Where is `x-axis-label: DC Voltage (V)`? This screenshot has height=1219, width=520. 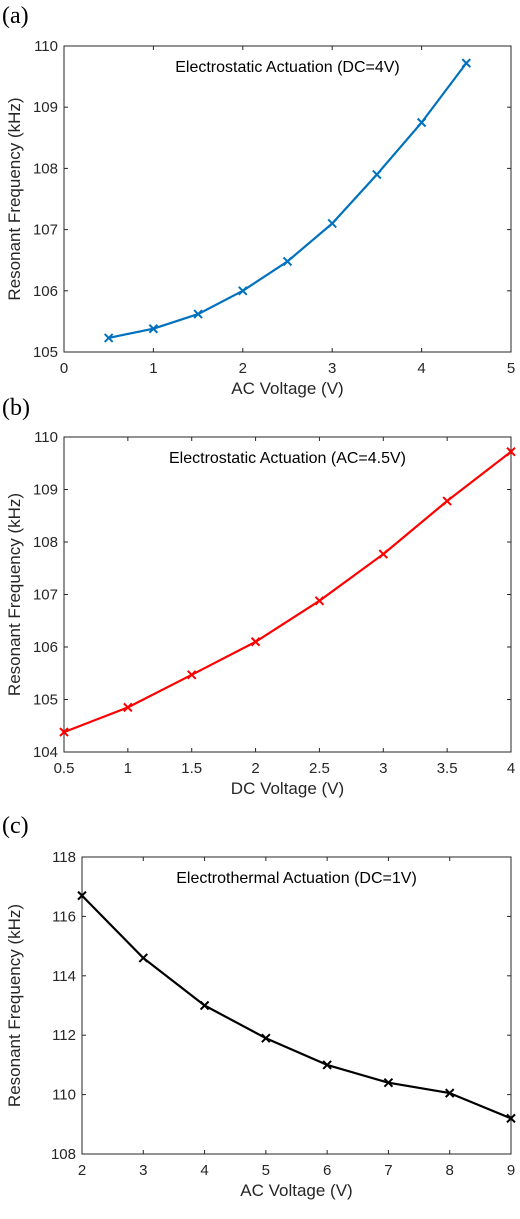
x-axis-label: DC Voltage (V) is located at coordinates (287, 788).